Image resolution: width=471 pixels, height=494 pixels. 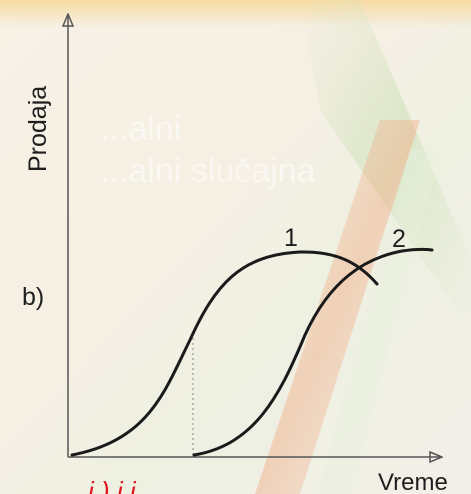 What do you see at coordinates (140, 129) in the screenshot?
I see `ghost-text-line1: ...alni` at bounding box center [140, 129].